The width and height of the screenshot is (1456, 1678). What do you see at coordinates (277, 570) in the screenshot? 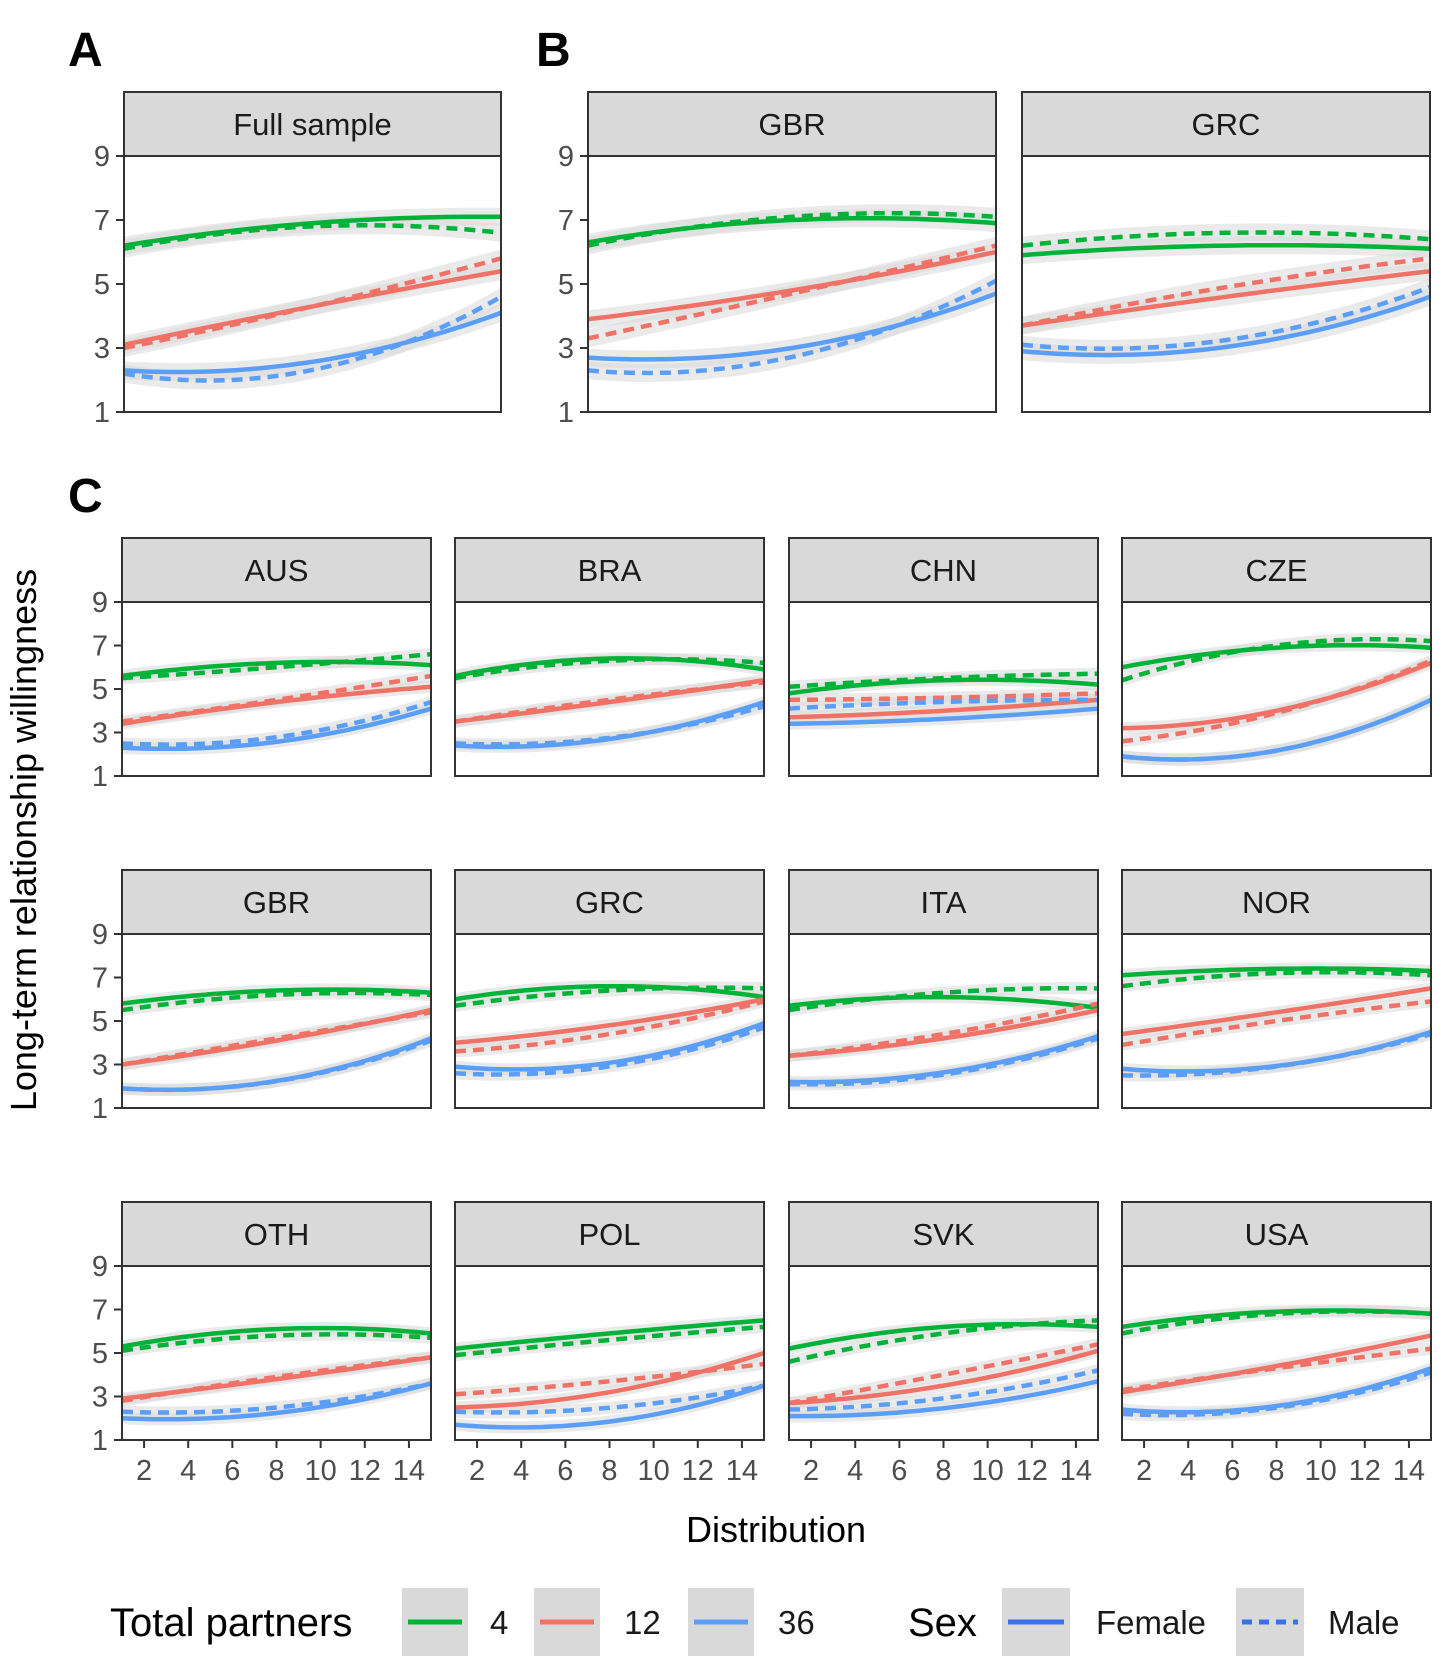
I see `panel-title: AUS` at bounding box center [277, 570].